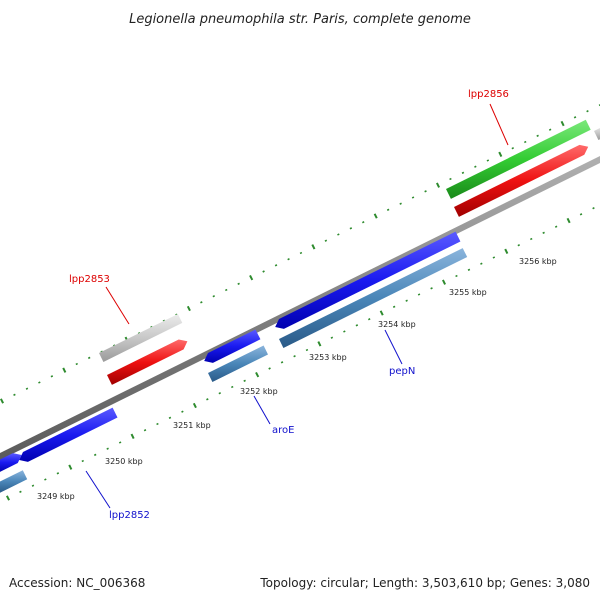 The image size is (600, 600). What do you see at coordinates (328, 357) in the screenshot?
I see `tick-label: 3253 kbp` at bounding box center [328, 357].